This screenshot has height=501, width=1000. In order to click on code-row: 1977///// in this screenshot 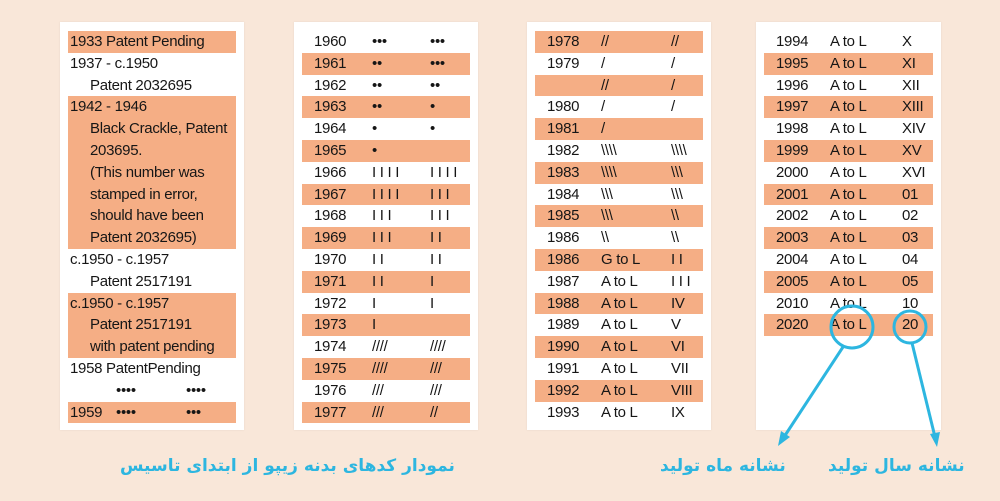, I will do `click(386, 412)`.